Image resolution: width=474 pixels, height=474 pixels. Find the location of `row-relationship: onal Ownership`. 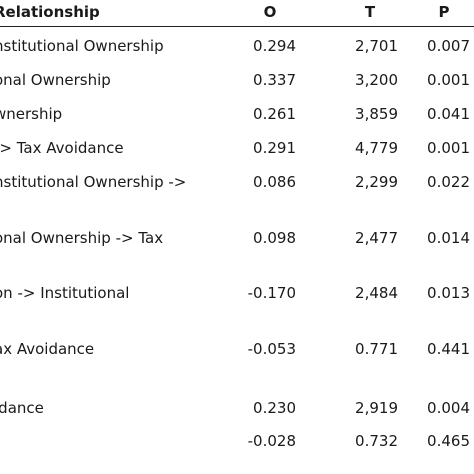

row-relationship: onal Ownership is located at coordinates (55, 80).